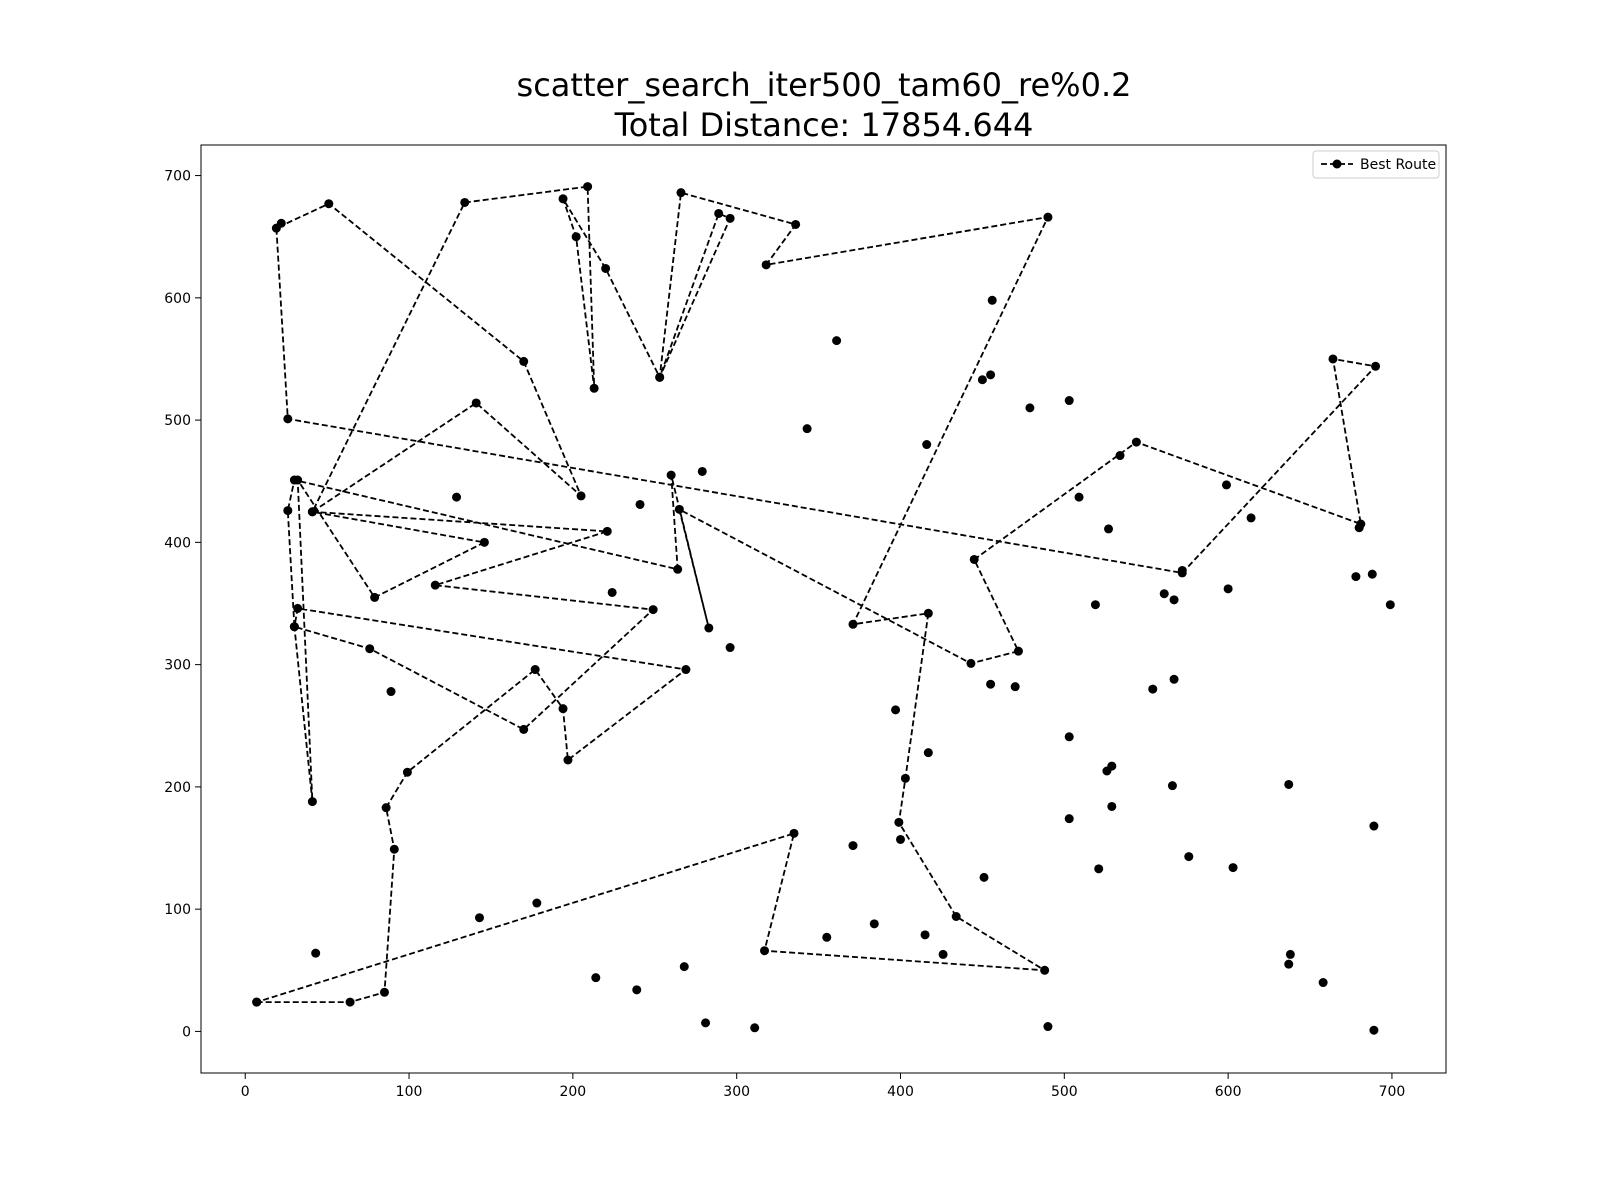 The height and width of the screenshot is (1200, 1600). I want to click on y-tick-label: 100, so click(177, 910).